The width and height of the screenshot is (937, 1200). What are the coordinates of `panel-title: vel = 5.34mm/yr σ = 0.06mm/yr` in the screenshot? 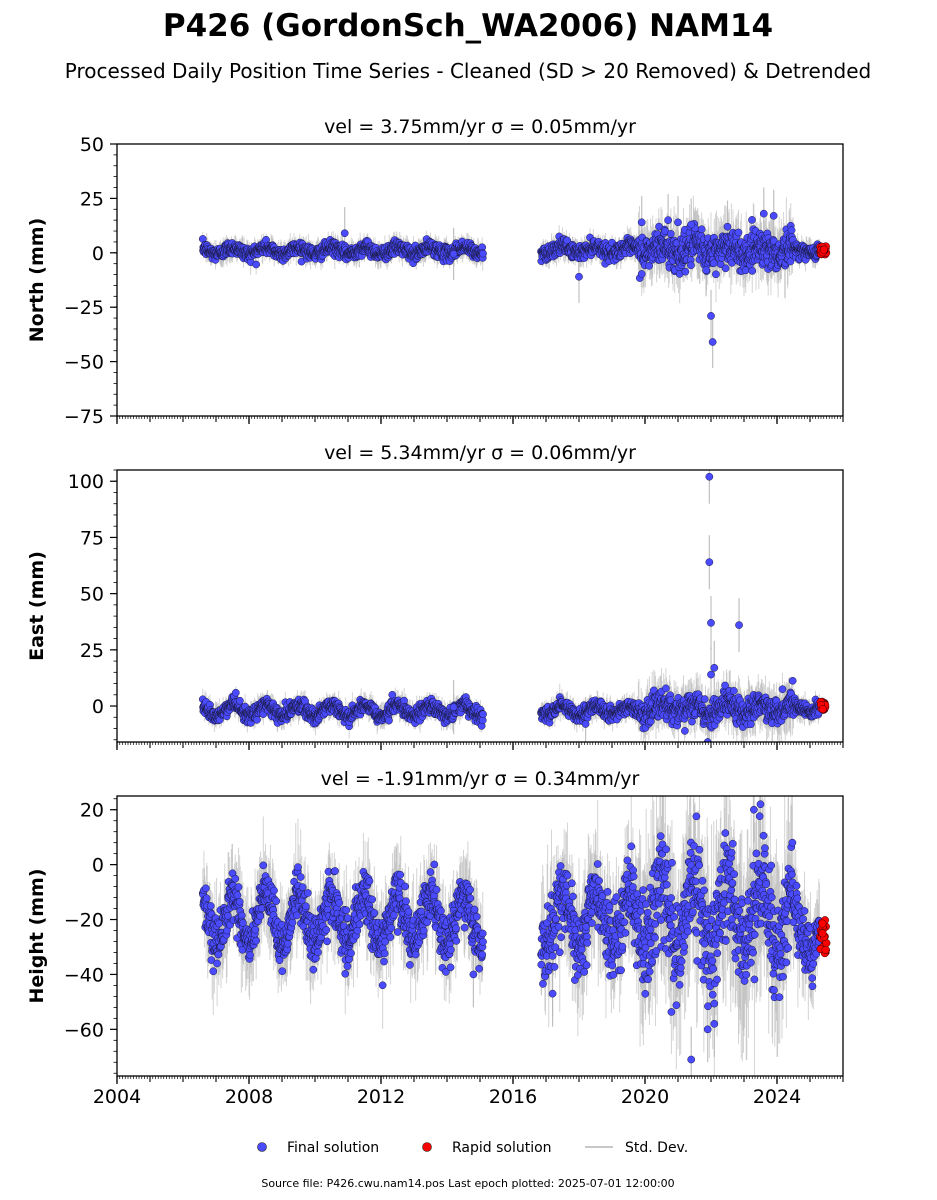 It's located at (480, 453).